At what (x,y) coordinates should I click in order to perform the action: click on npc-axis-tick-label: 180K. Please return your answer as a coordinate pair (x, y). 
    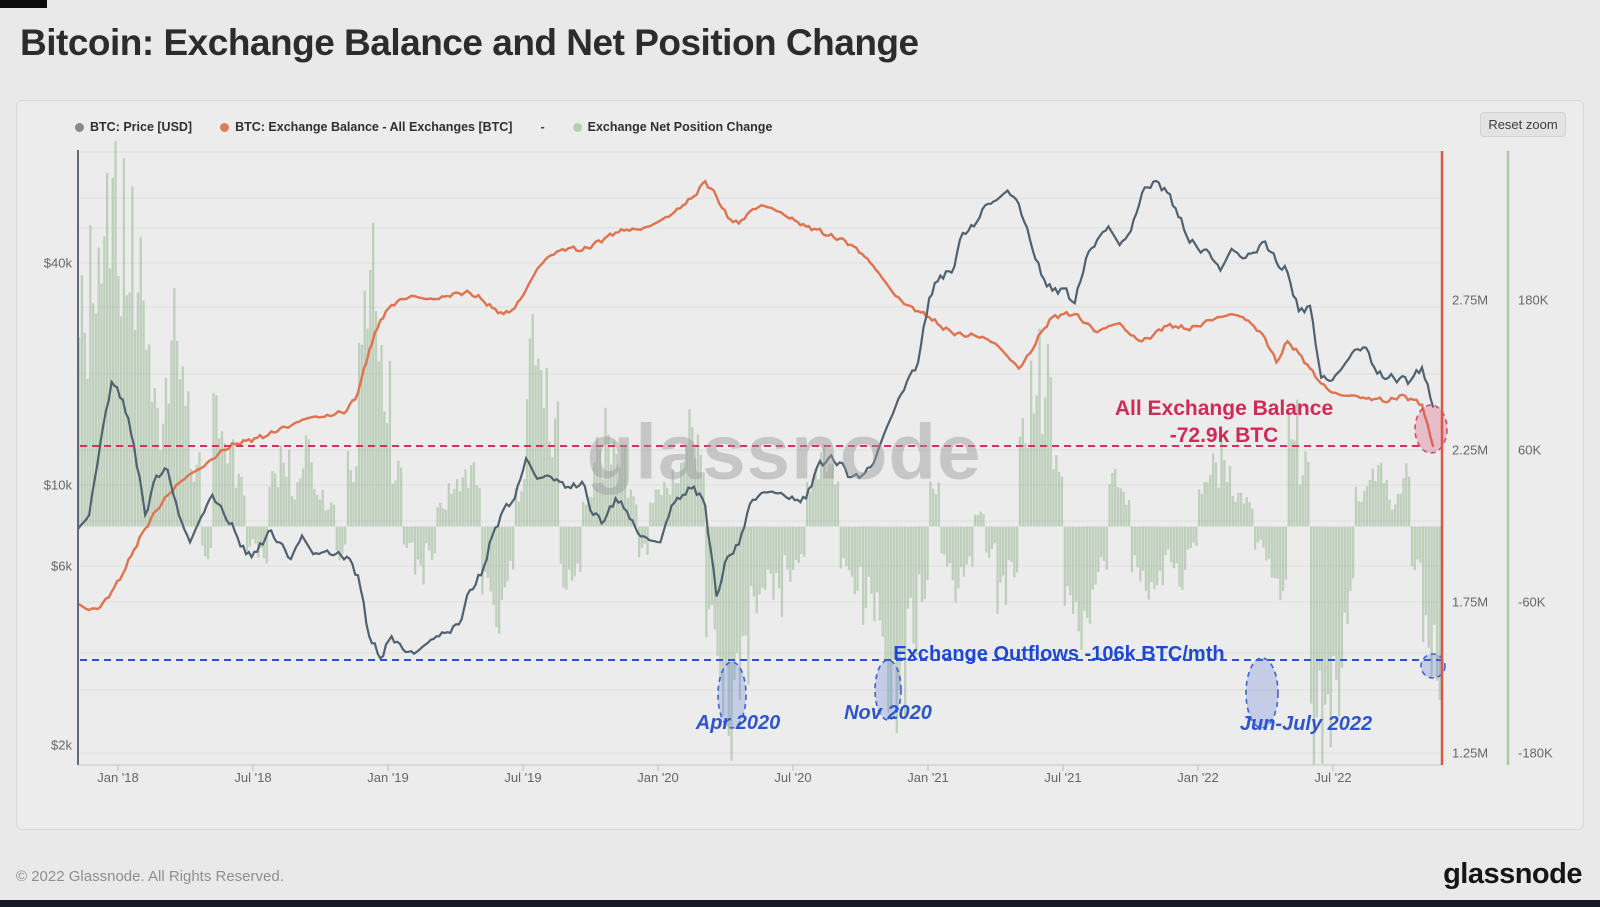
    Looking at the image, I should click on (1533, 300).